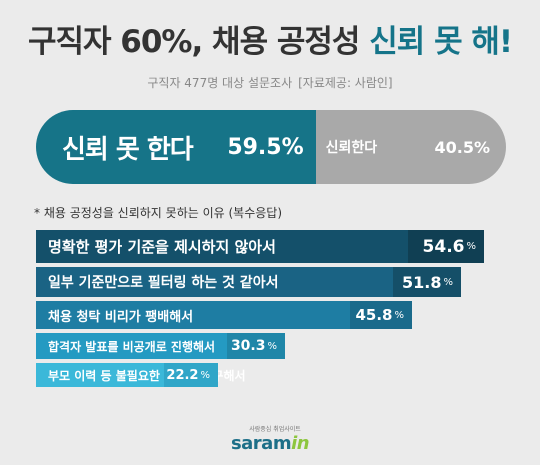 This screenshot has height=465, width=540. Describe the element at coordinates (300, 443) in the screenshot. I see `logo-brand-accent: in` at that location.